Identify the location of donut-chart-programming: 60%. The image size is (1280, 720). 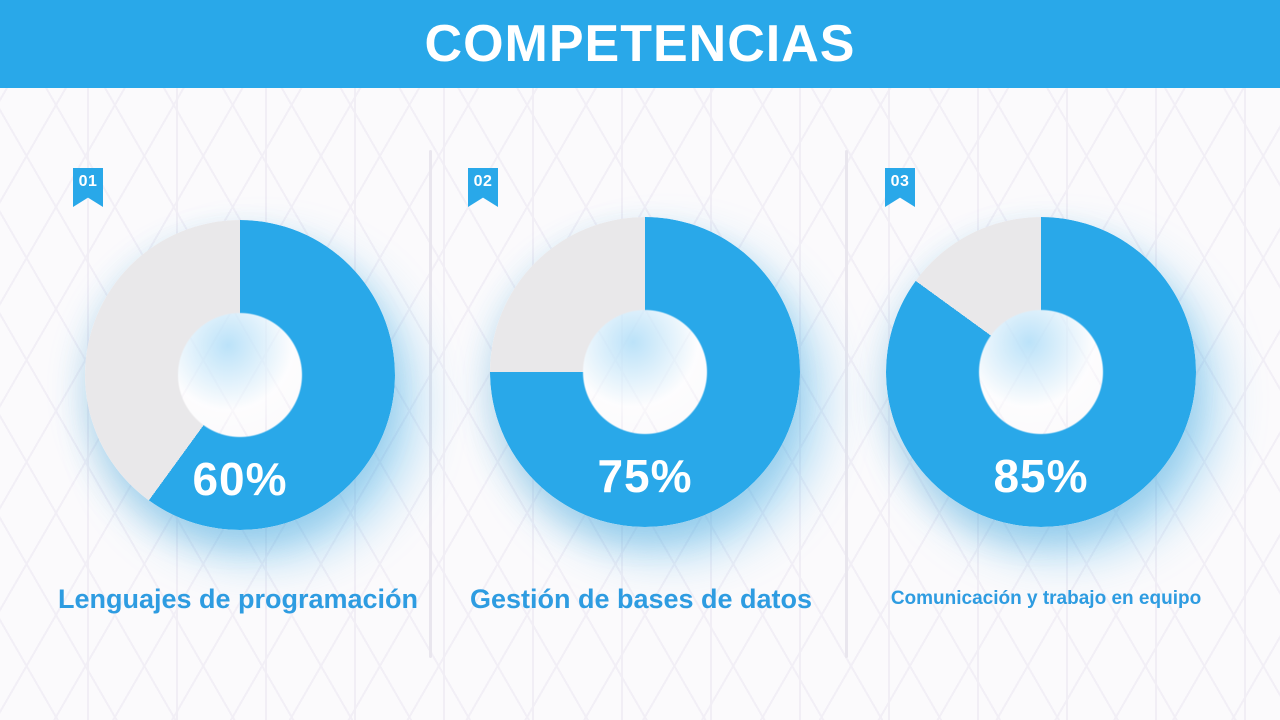
(240, 375).